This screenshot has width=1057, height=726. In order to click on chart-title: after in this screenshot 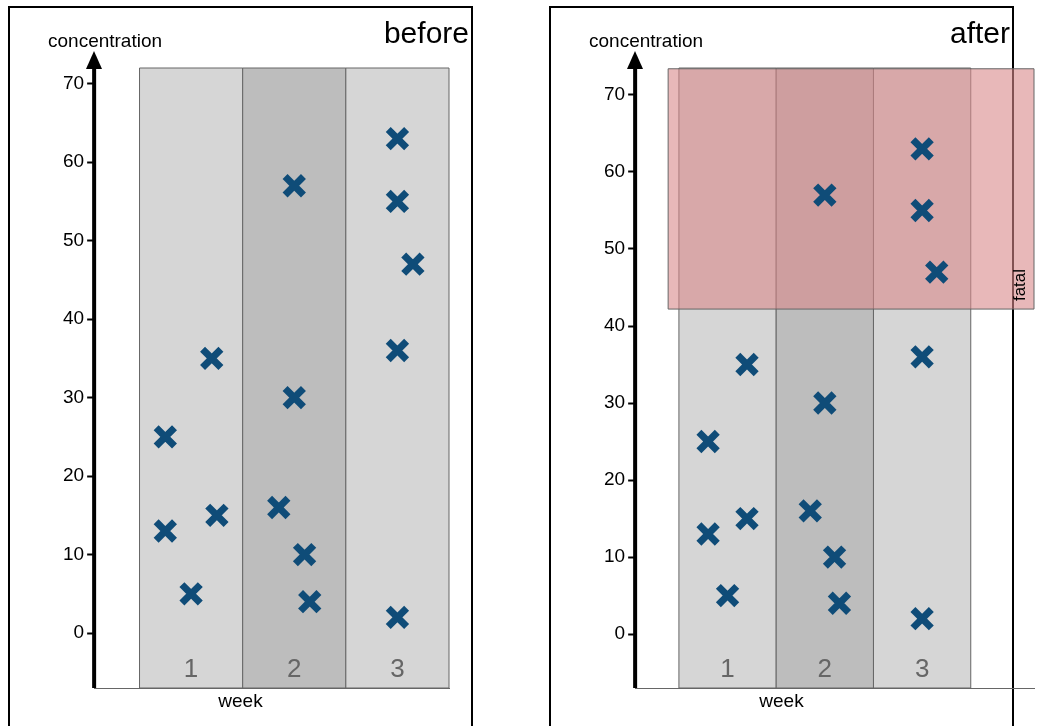, I will do `click(979, 33)`.